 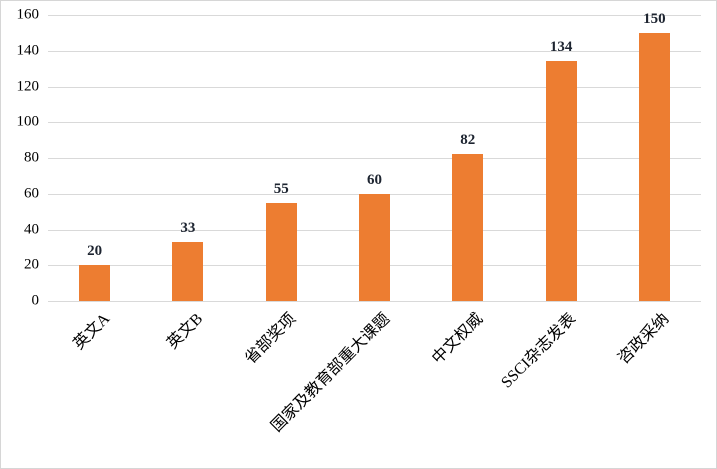 I want to click on data-label: 60, so click(x=374, y=179).